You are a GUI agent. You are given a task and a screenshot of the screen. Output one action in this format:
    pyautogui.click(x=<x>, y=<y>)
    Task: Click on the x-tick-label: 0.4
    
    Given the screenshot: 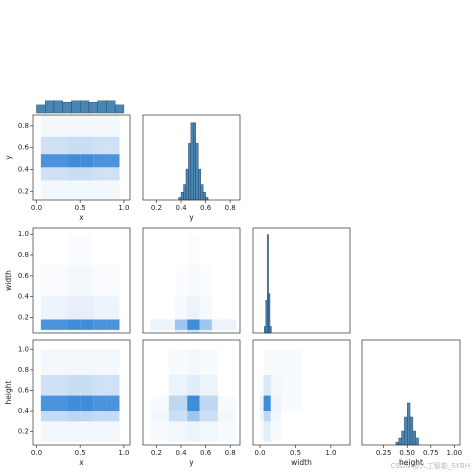 What is the action you would take?
    pyautogui.click(x=181, y=453)
    